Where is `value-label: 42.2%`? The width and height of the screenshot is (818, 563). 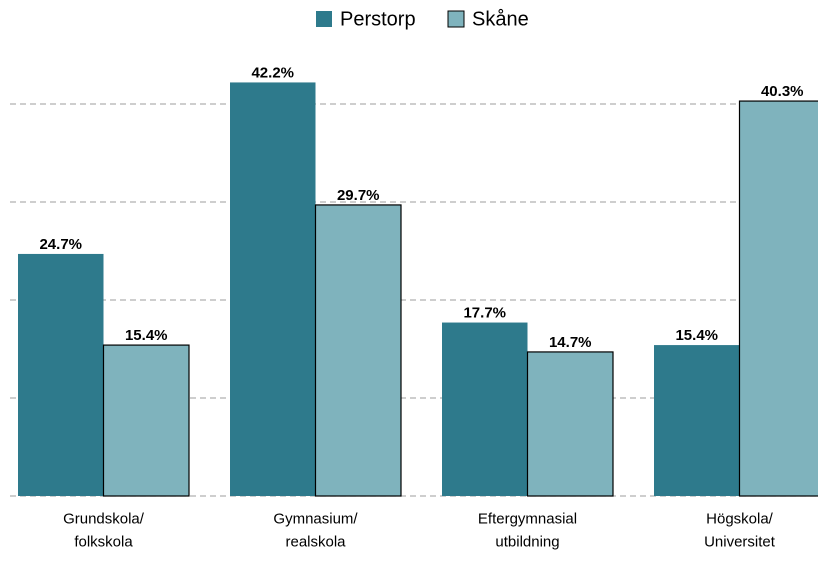 value-label: 42.2% is located at coordinates (272, 72).